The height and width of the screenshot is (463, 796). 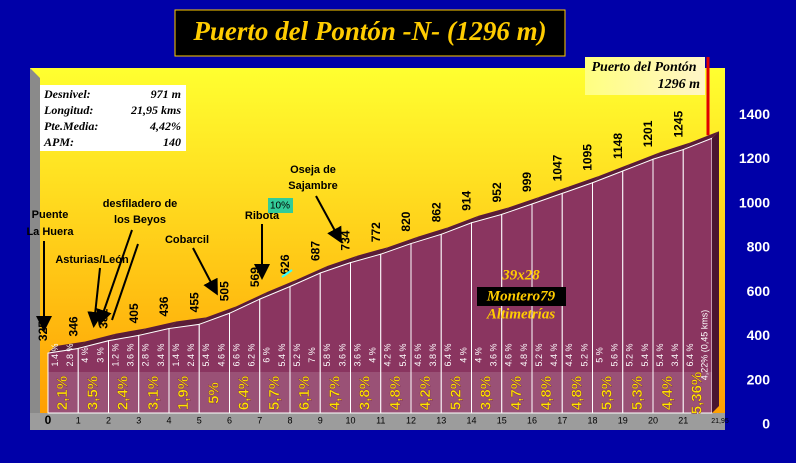 What do you see at coordinates (140, 204) in the screenshot?
I see `annotation: desfiladero de` at bounding box center [140, 204].